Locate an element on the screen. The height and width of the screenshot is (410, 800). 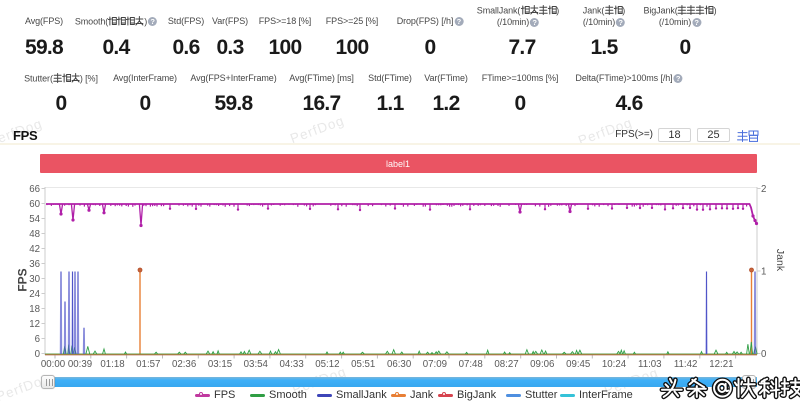
svg-text: 07:09 is located at coordinates (435, 364).